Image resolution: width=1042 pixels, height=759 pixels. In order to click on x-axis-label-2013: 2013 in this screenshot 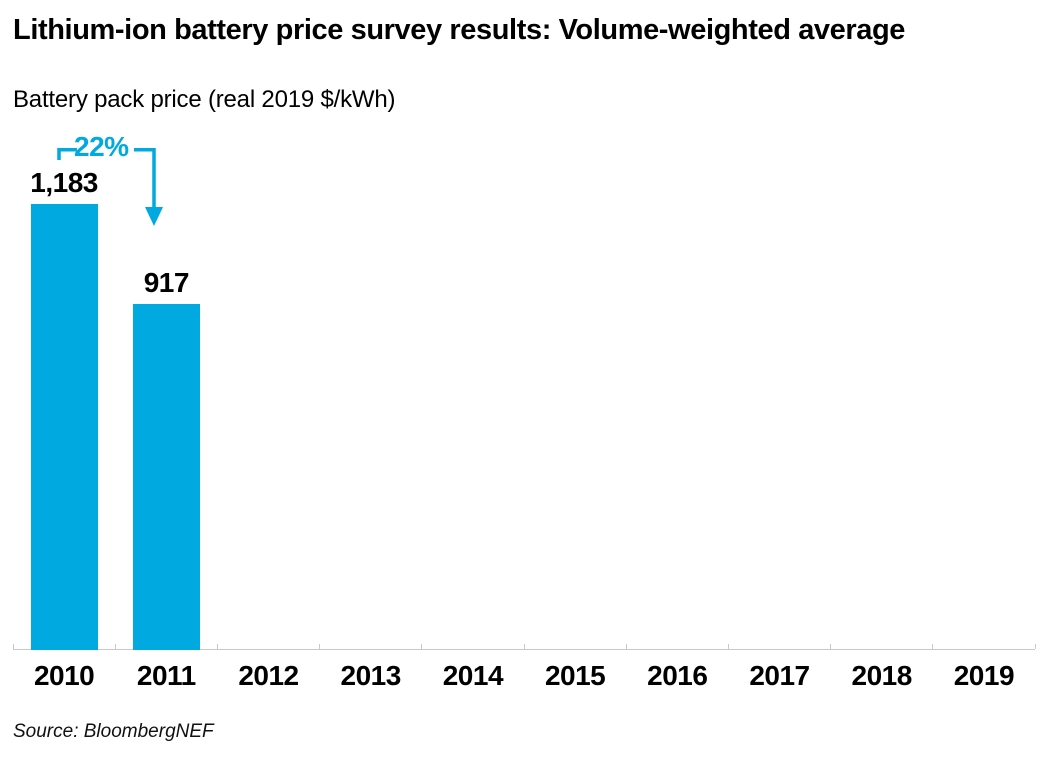, I will do `click(371, 675)`.